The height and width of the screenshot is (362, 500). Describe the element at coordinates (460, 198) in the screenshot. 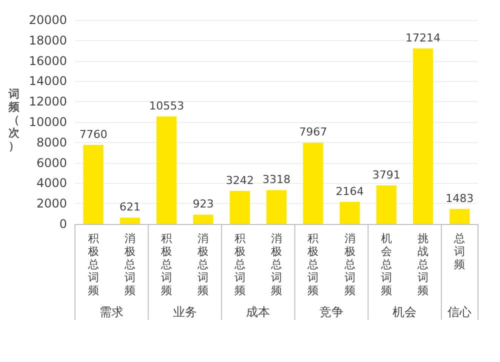

I see `data-label: 1483` at that location.